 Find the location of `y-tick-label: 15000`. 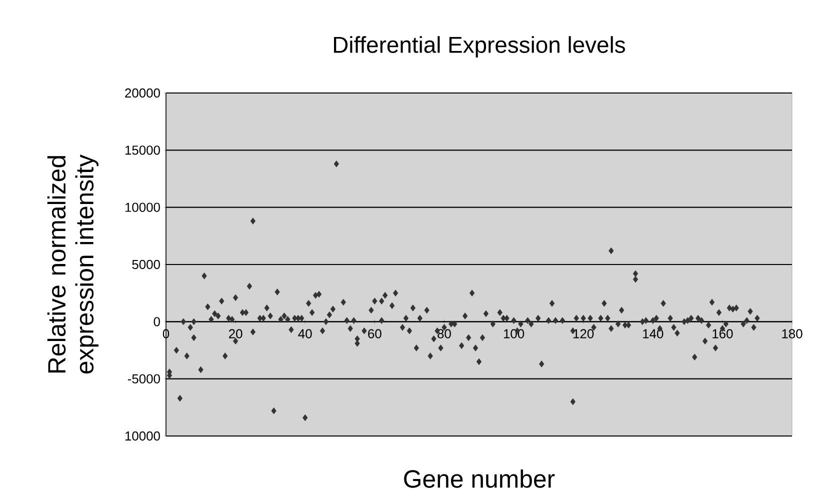

y-tick-label: 15000 is located at coordinates (142, 150).